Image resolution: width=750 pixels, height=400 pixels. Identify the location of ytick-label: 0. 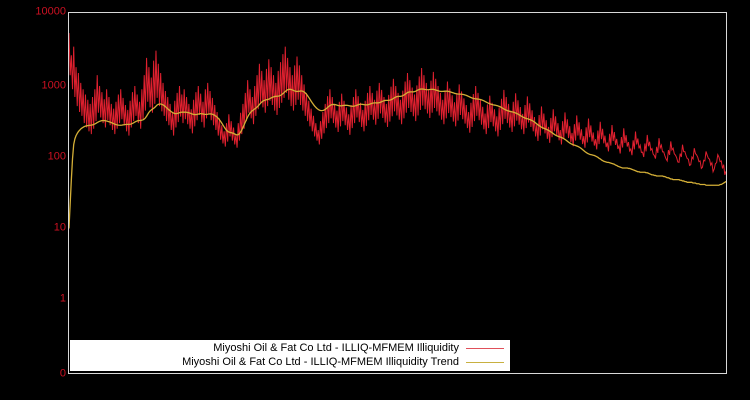
(62, 373).